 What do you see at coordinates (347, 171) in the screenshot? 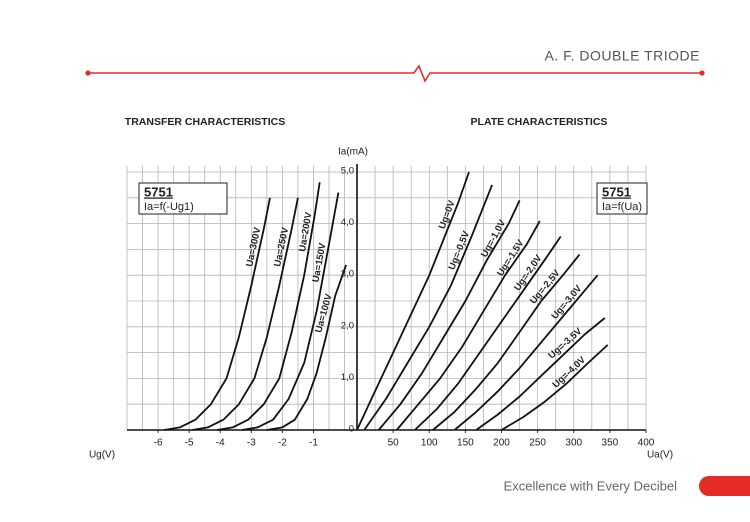
I see `y-tick-label: 5,0` at bounding box center [347, 171].